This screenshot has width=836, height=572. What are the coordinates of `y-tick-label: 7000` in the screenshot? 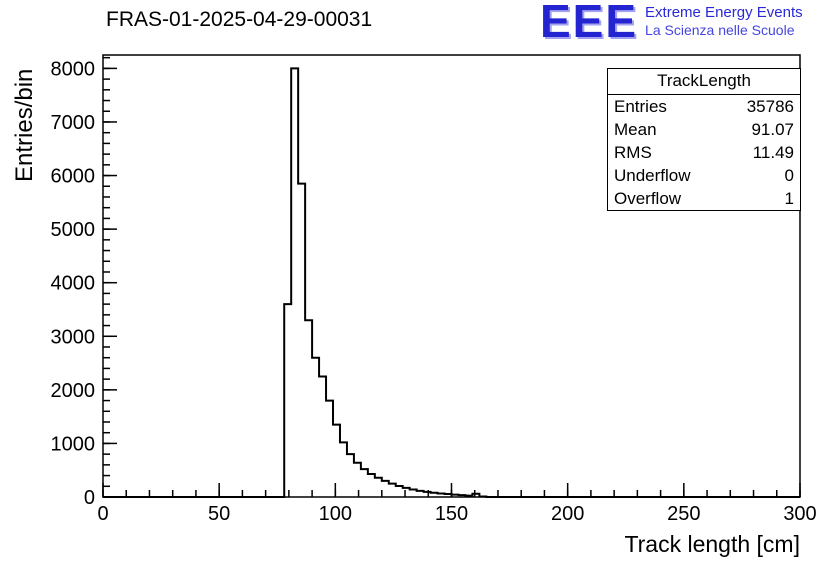 It's located at (73, 123).